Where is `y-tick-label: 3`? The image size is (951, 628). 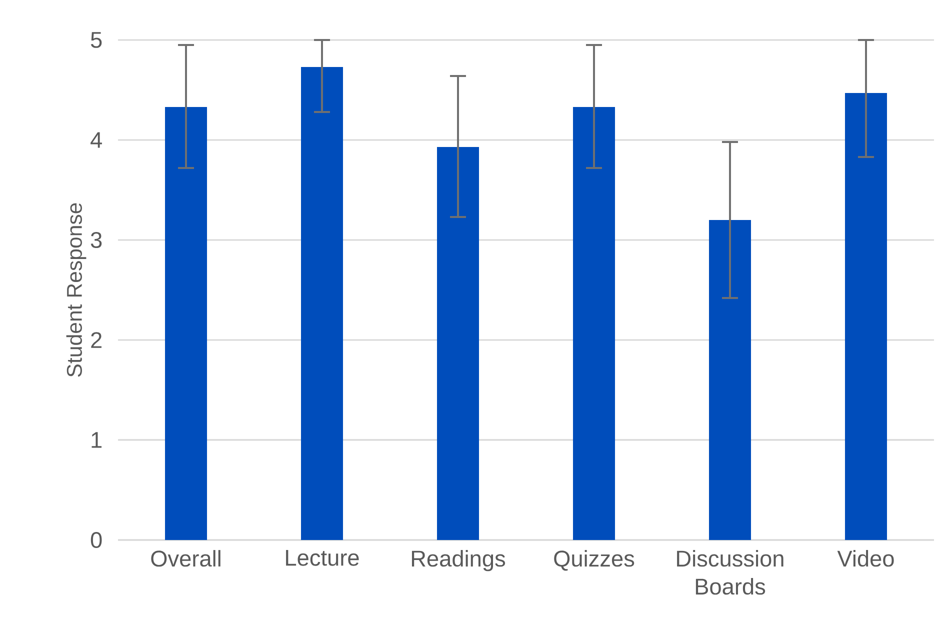 y-tick-label: 3 is located at coordinates (96, 240).